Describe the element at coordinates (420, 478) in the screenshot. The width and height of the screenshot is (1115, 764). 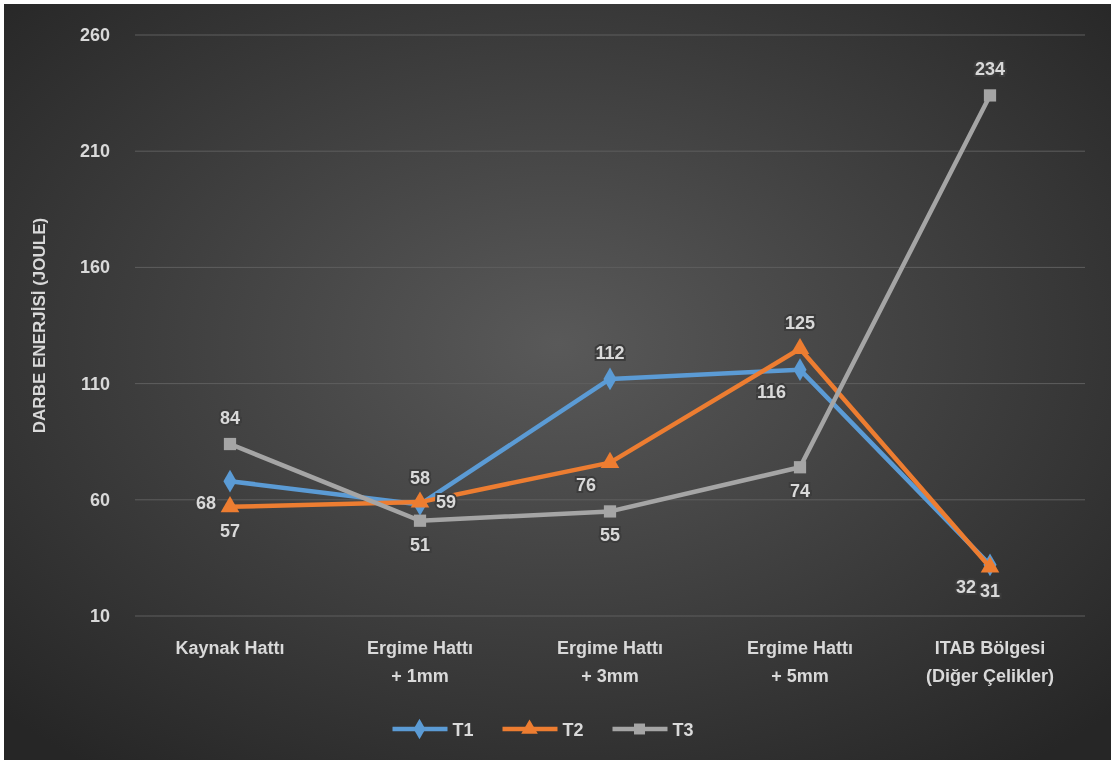
I see `data-label: 58` at that location.